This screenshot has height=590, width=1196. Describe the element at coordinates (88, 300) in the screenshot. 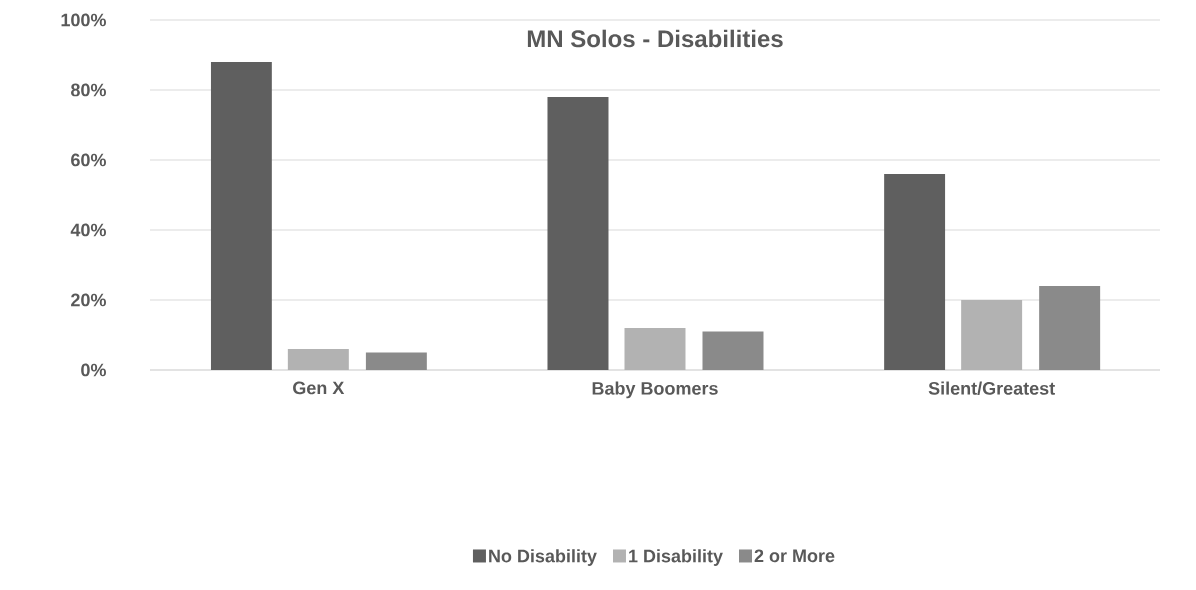

I see `y-tick-label: 20%` at that location.